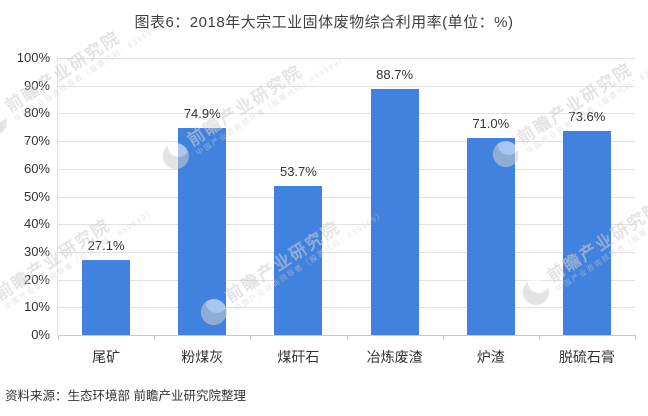 The width and height of the screenshot is (648, 416). What do you see at coordinates (40, 334) in the screenshot?
I see `y-axis-label: 0%` at bounding box center [40, 334].